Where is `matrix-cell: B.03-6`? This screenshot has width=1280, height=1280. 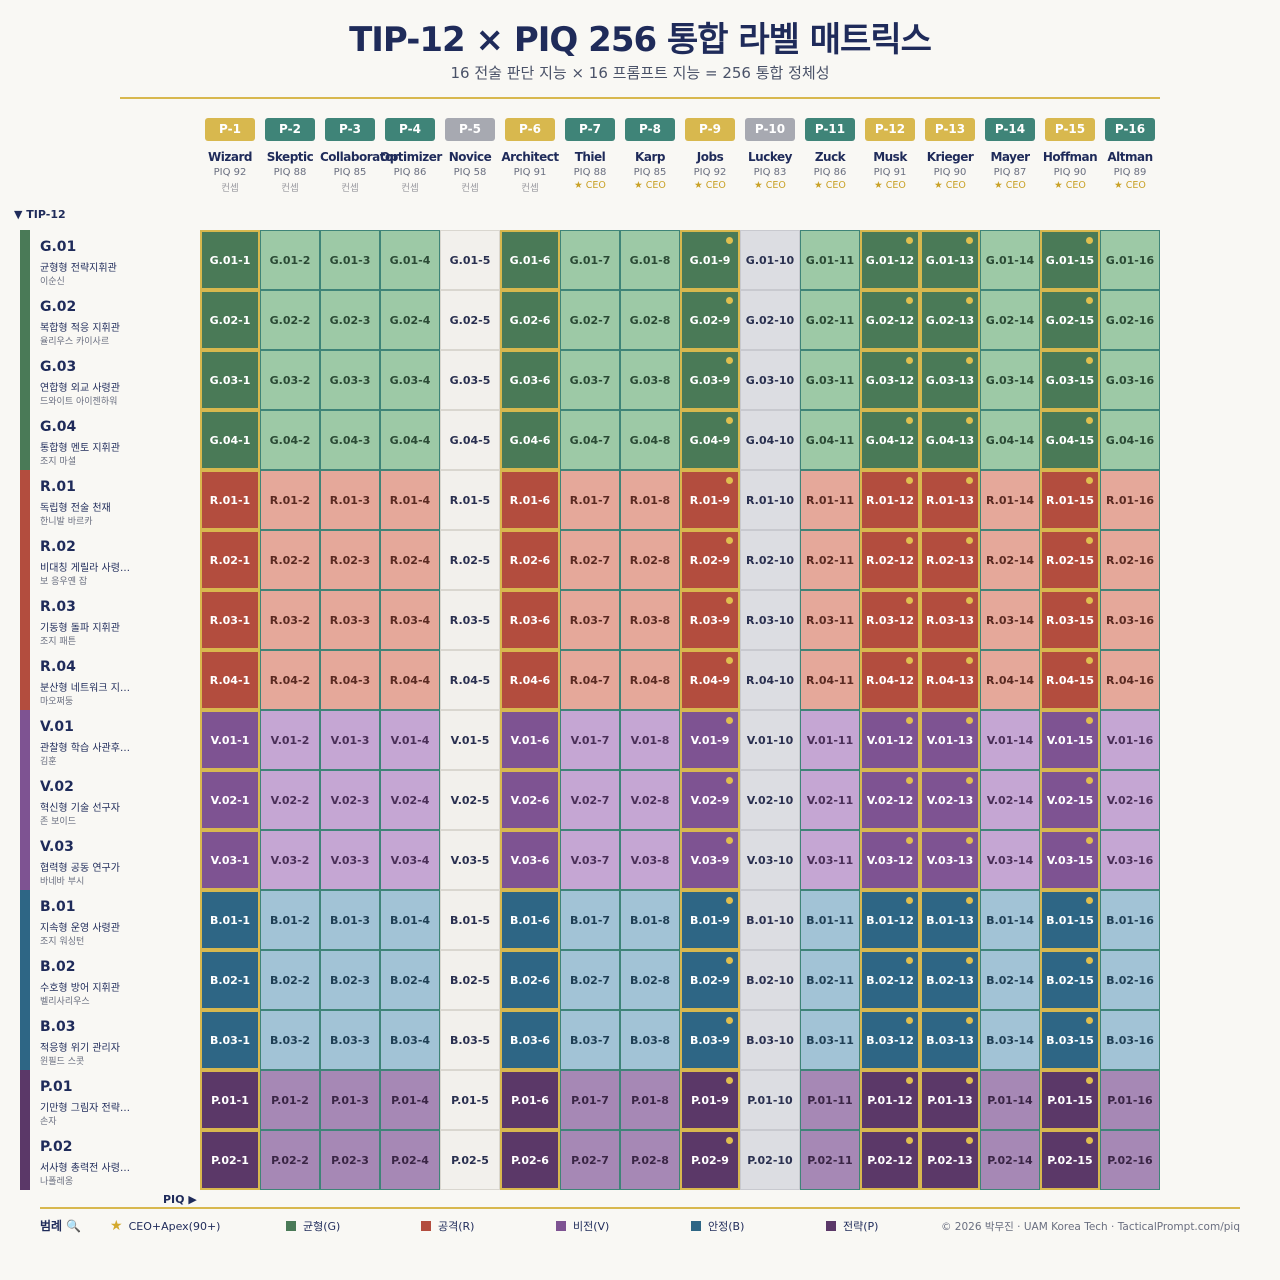
matrix-cell: B.03-6 is located at coordinates (530, 1040).